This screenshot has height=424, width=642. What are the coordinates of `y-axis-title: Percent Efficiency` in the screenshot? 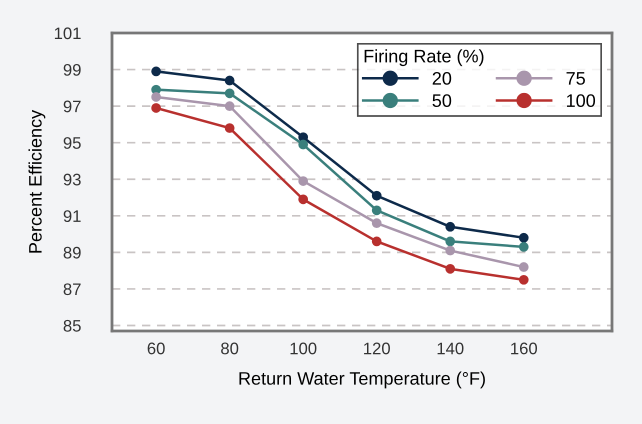 It's located at (37, 181).